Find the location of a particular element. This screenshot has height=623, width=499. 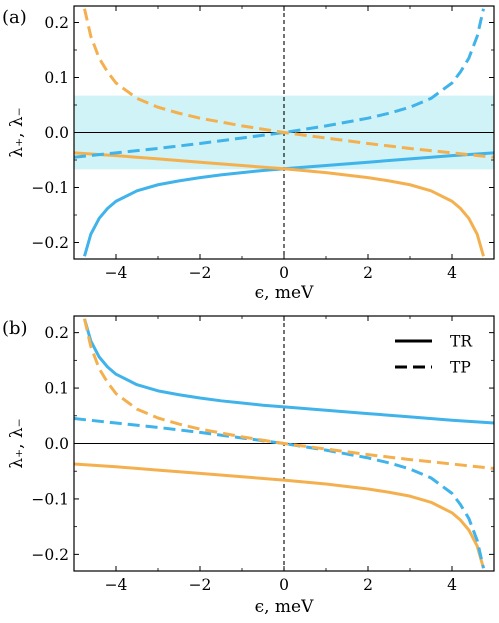

legend-label-tr: TR is located at coordinates (461, 342).